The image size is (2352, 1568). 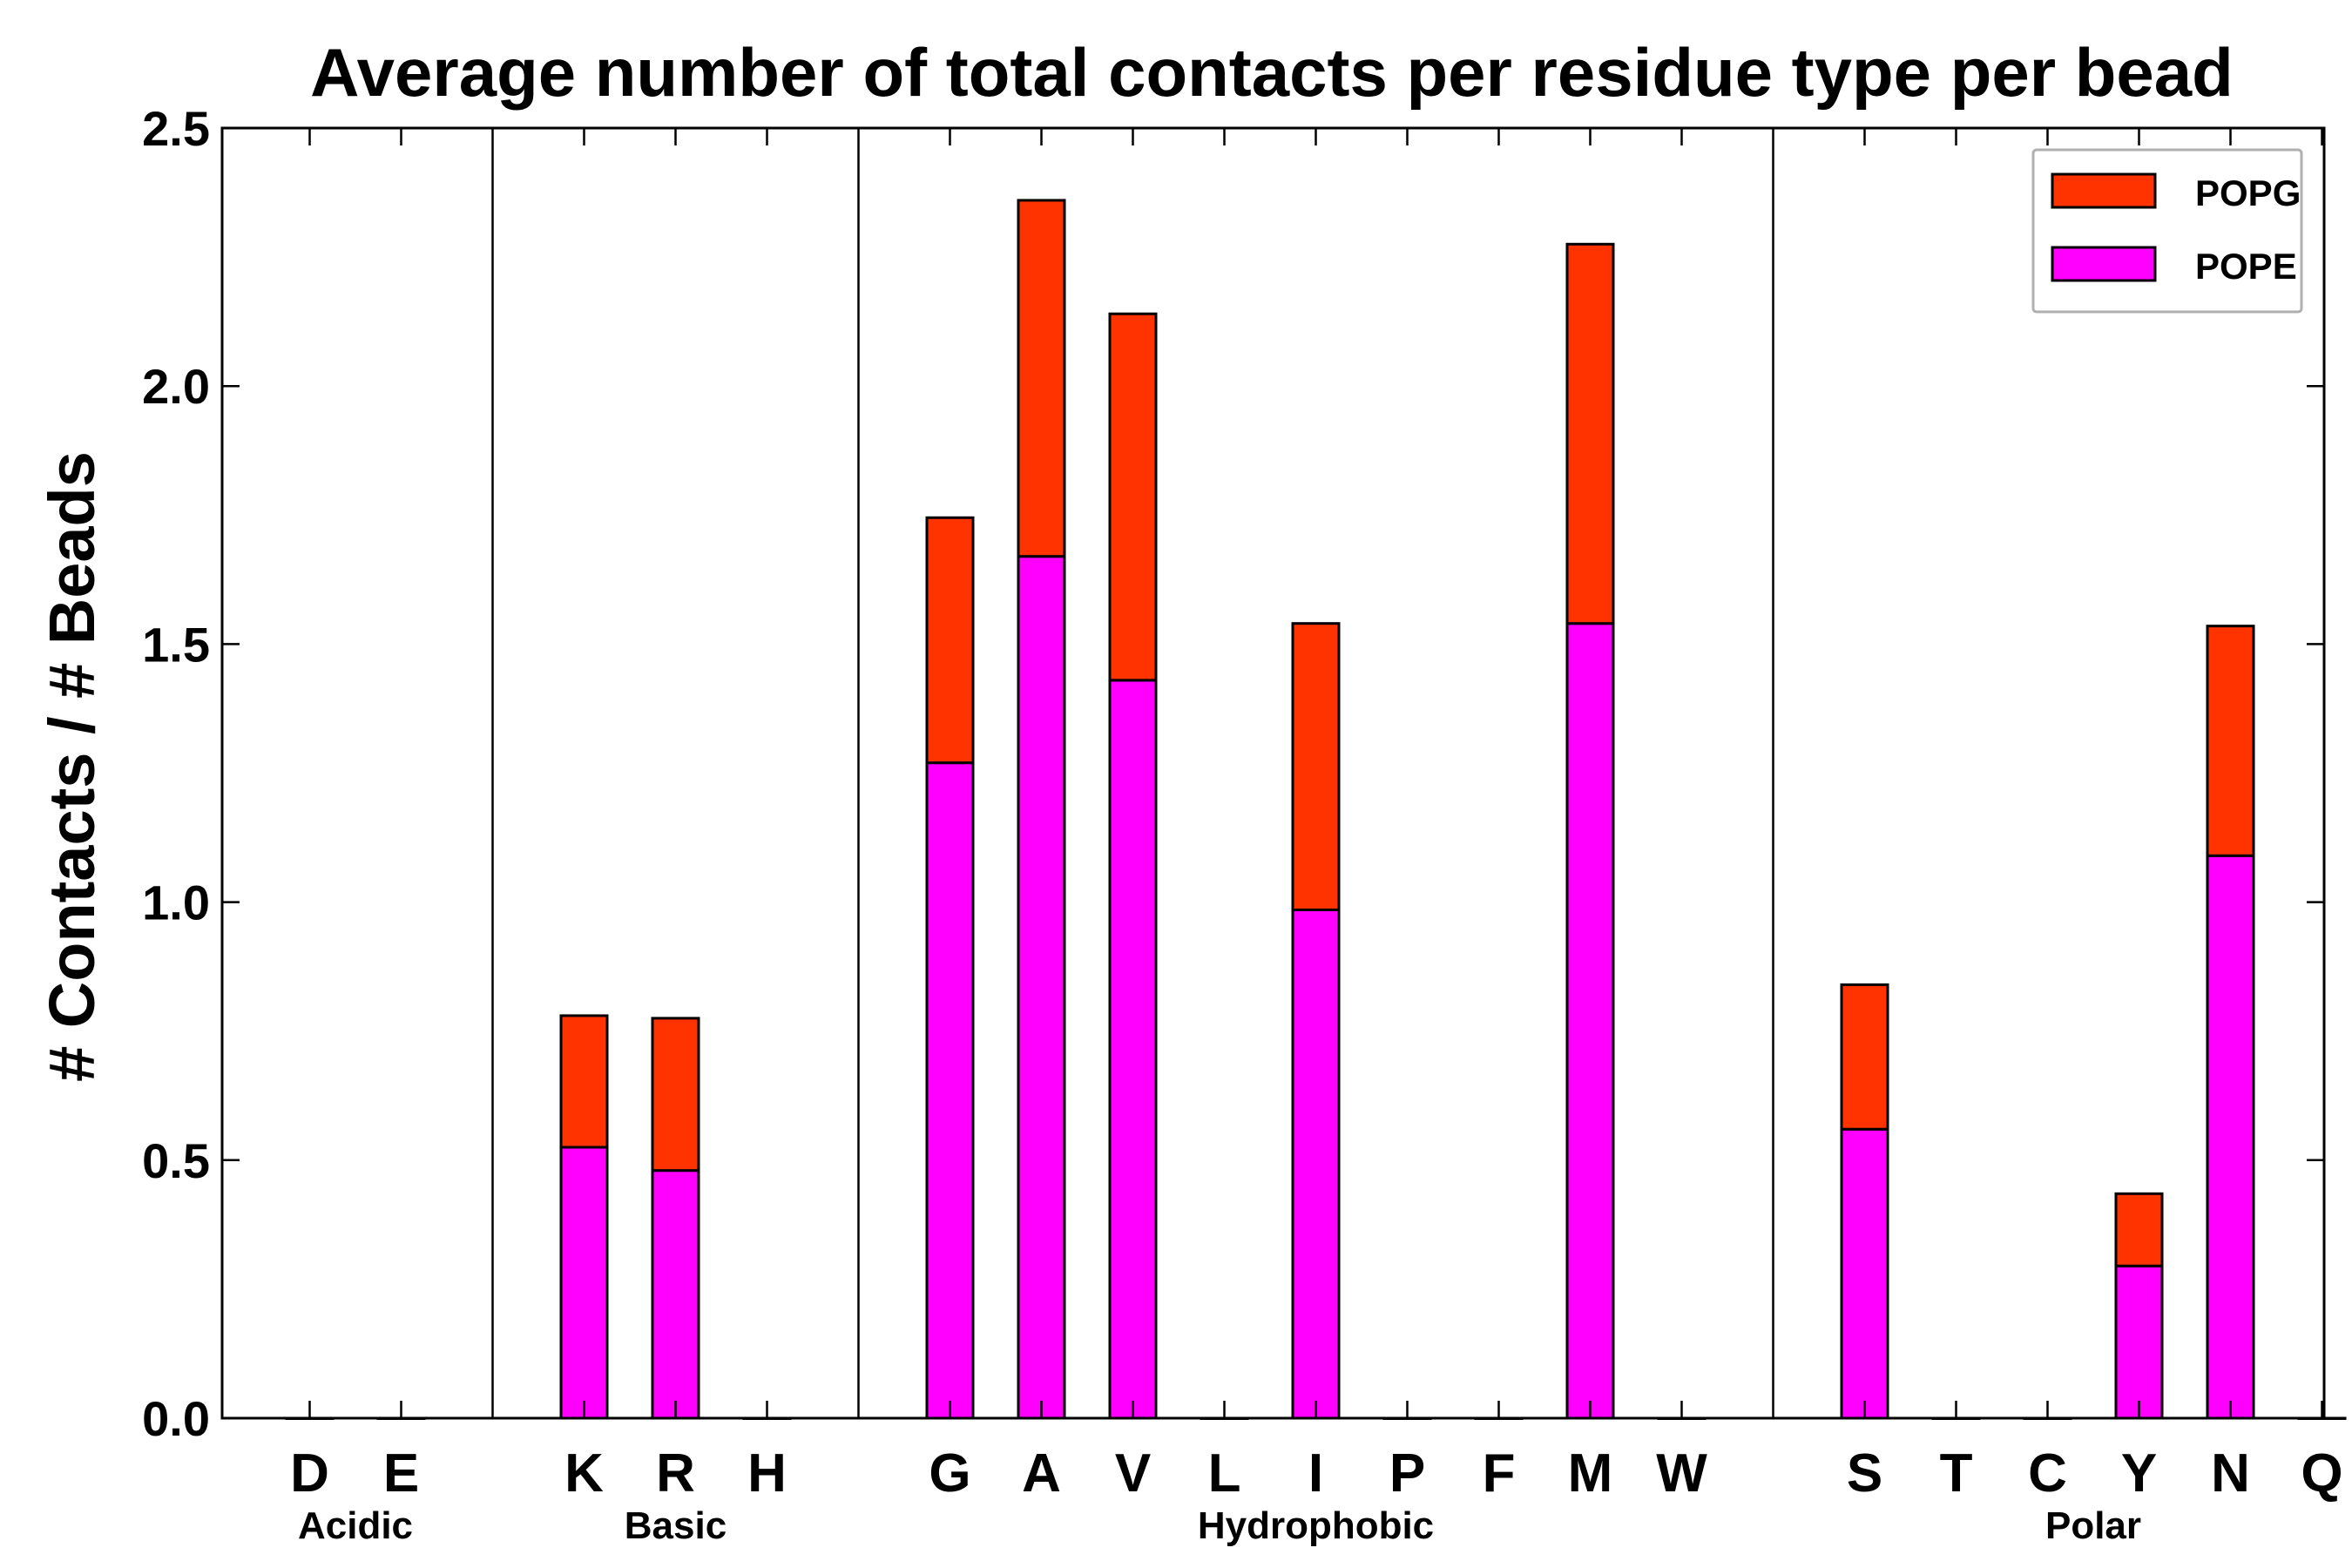 What do you see at coordinates (1133, 1049) in the screenshot?
I see `bar-pope-v` at bounding box center [1133, 1049].